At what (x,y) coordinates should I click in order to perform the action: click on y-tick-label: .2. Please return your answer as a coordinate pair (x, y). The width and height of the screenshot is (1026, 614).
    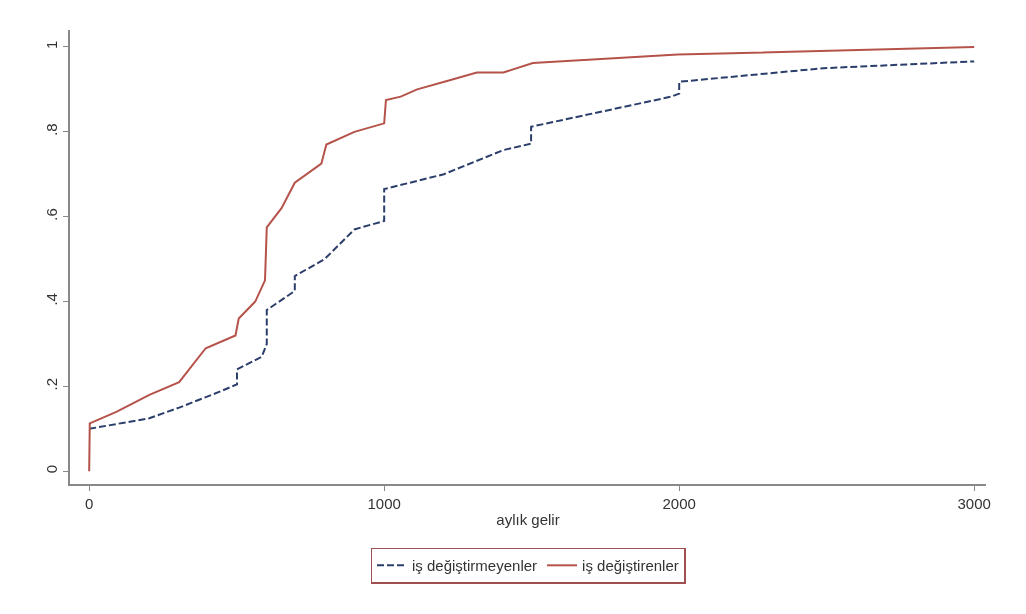
    Looking at the image, I should click on (52, 384).